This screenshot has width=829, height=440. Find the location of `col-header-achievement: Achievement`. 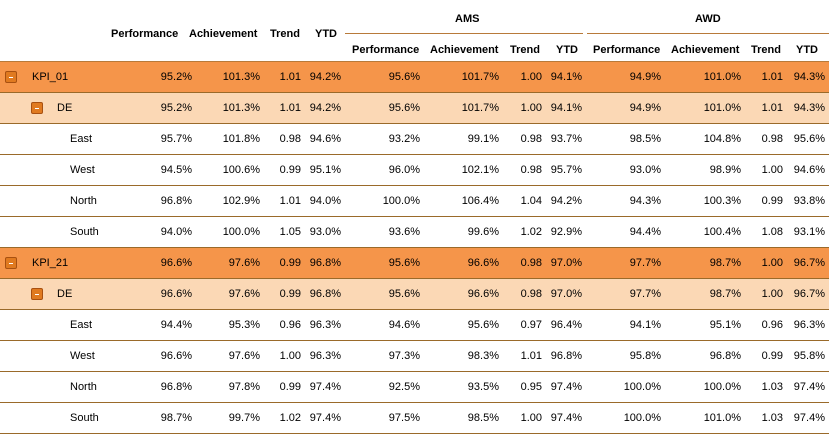

col-header-achievement: Achievement is located at coordinates (223, 34).